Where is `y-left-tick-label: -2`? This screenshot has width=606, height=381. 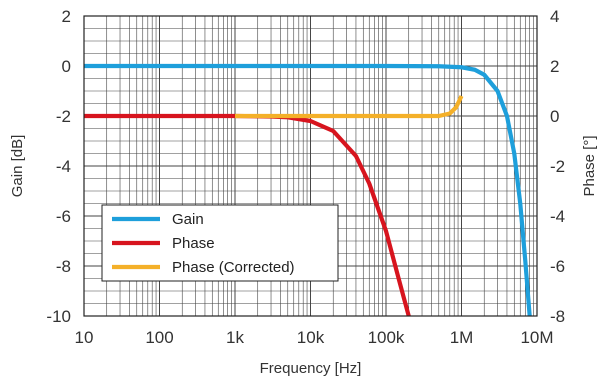 y-left-tick-label: -2 is located at coordinates (63, 116).